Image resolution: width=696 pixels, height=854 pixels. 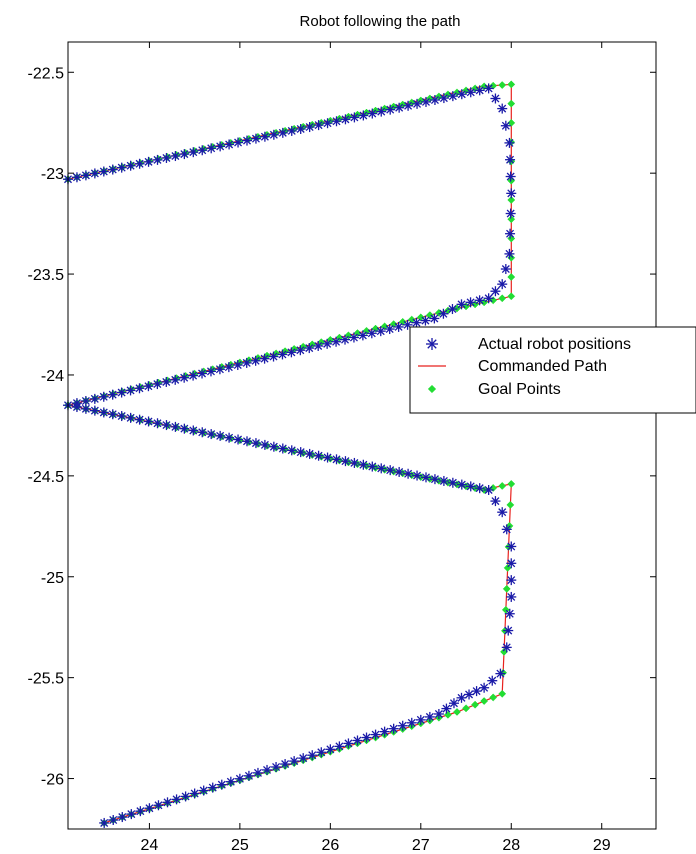 I want to click on legend-label: Goal Points, so click(x=519, y=389).